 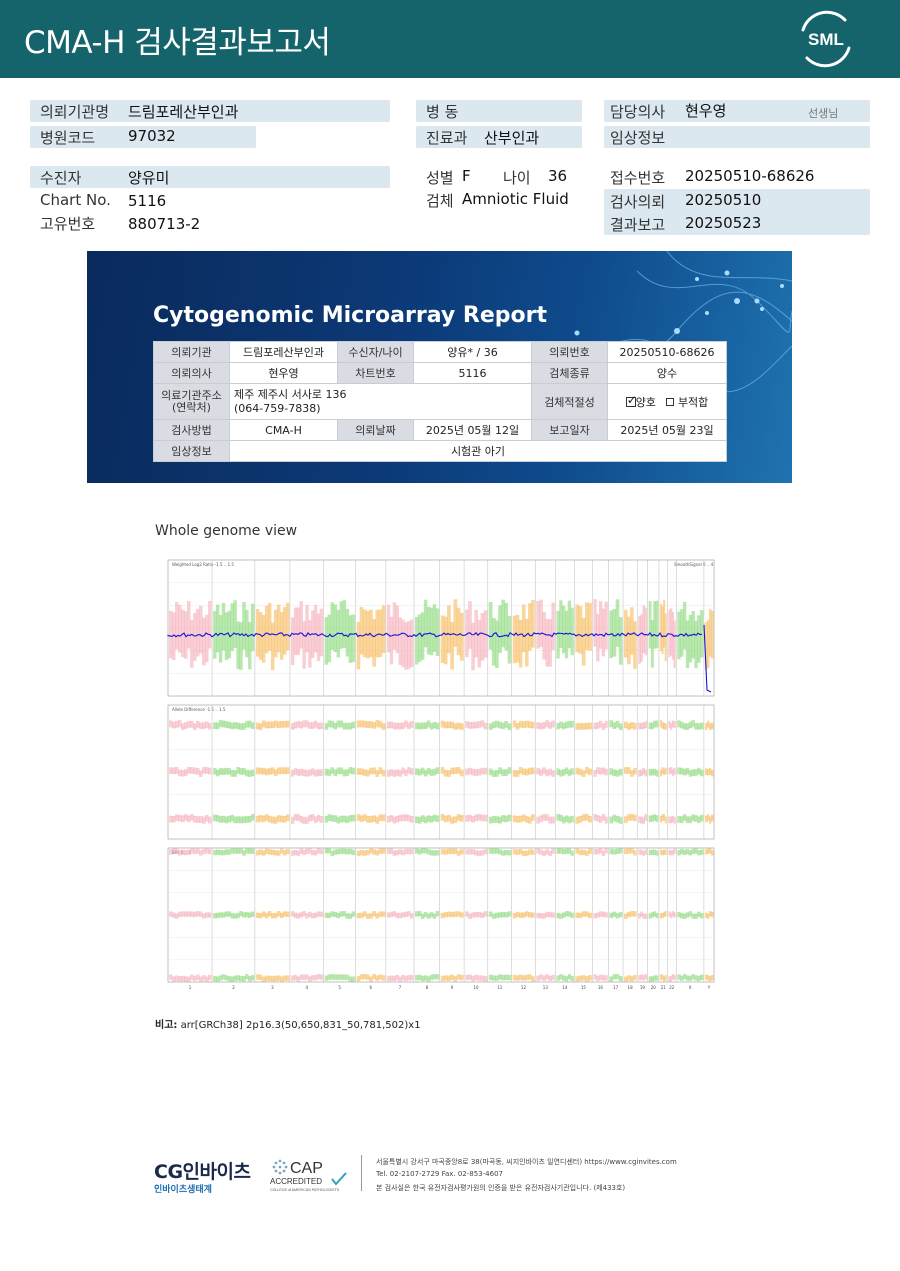 What do you see at coordinates (375, 352) in the screenshot?
I see `patient-header: 수신자/나이` at bounding box center [375, 352].